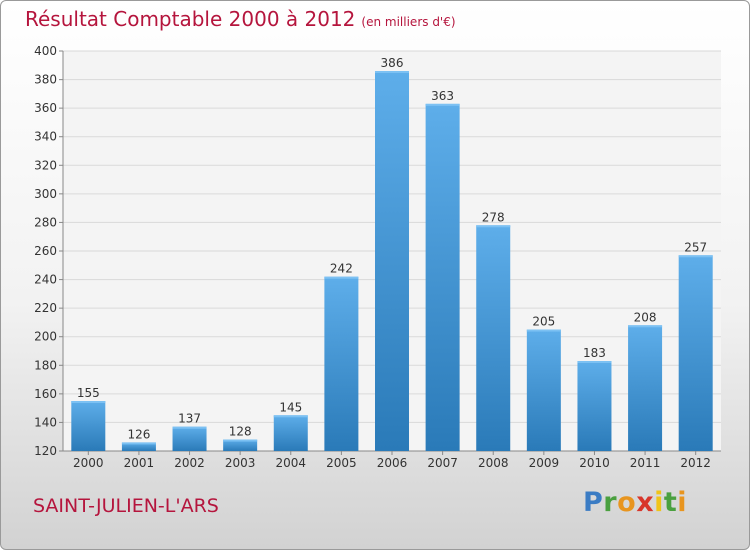  I want to click on y-tick-label: 180, so click(45, 365).